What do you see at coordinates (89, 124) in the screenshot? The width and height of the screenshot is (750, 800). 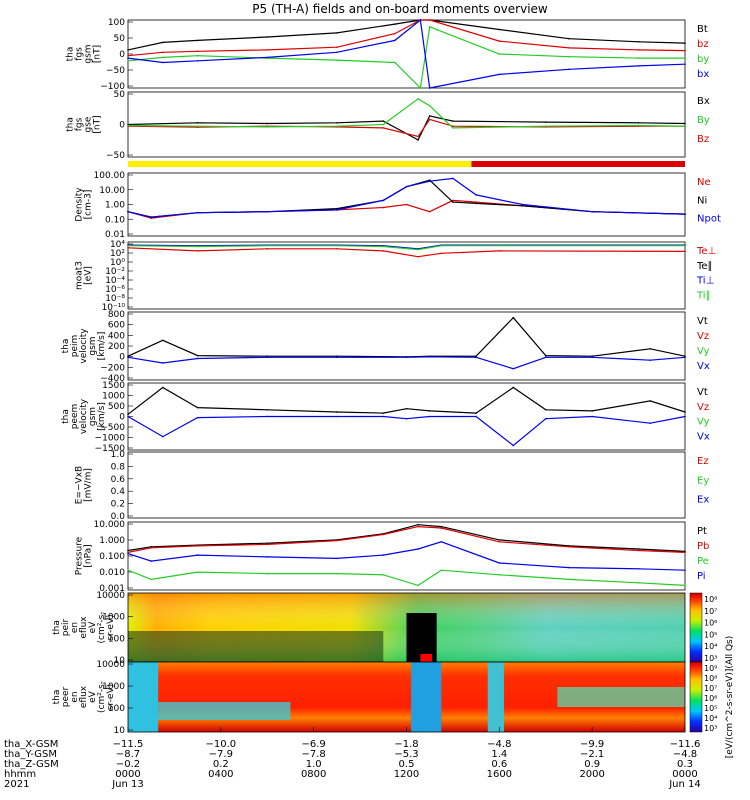 I see `ylabel-line: gse` at bounding box center [89, 124].